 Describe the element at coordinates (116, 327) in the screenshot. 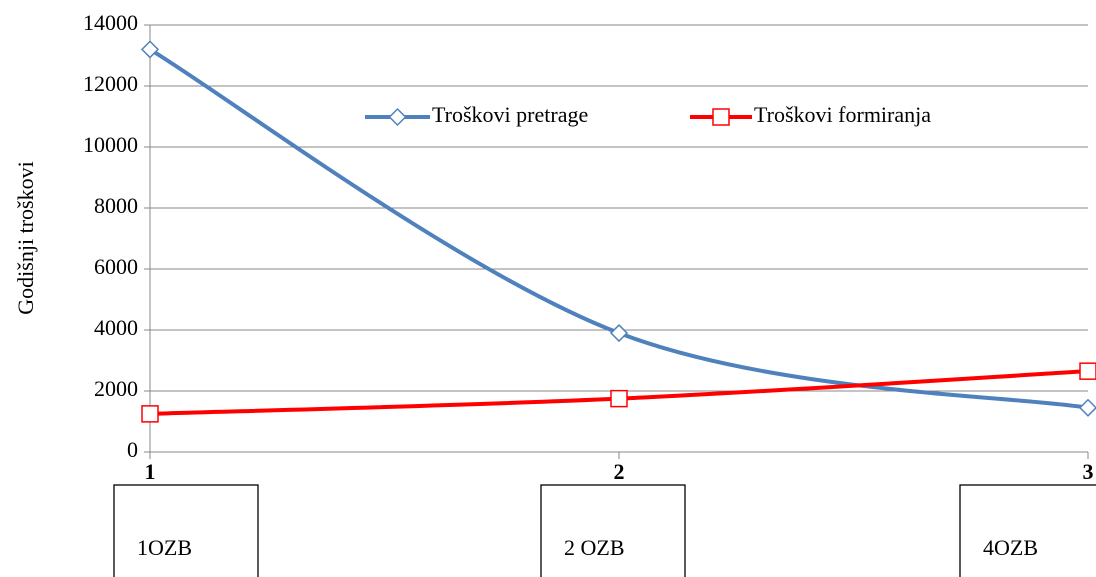

I see `y-tick-label: 4000` at that location.